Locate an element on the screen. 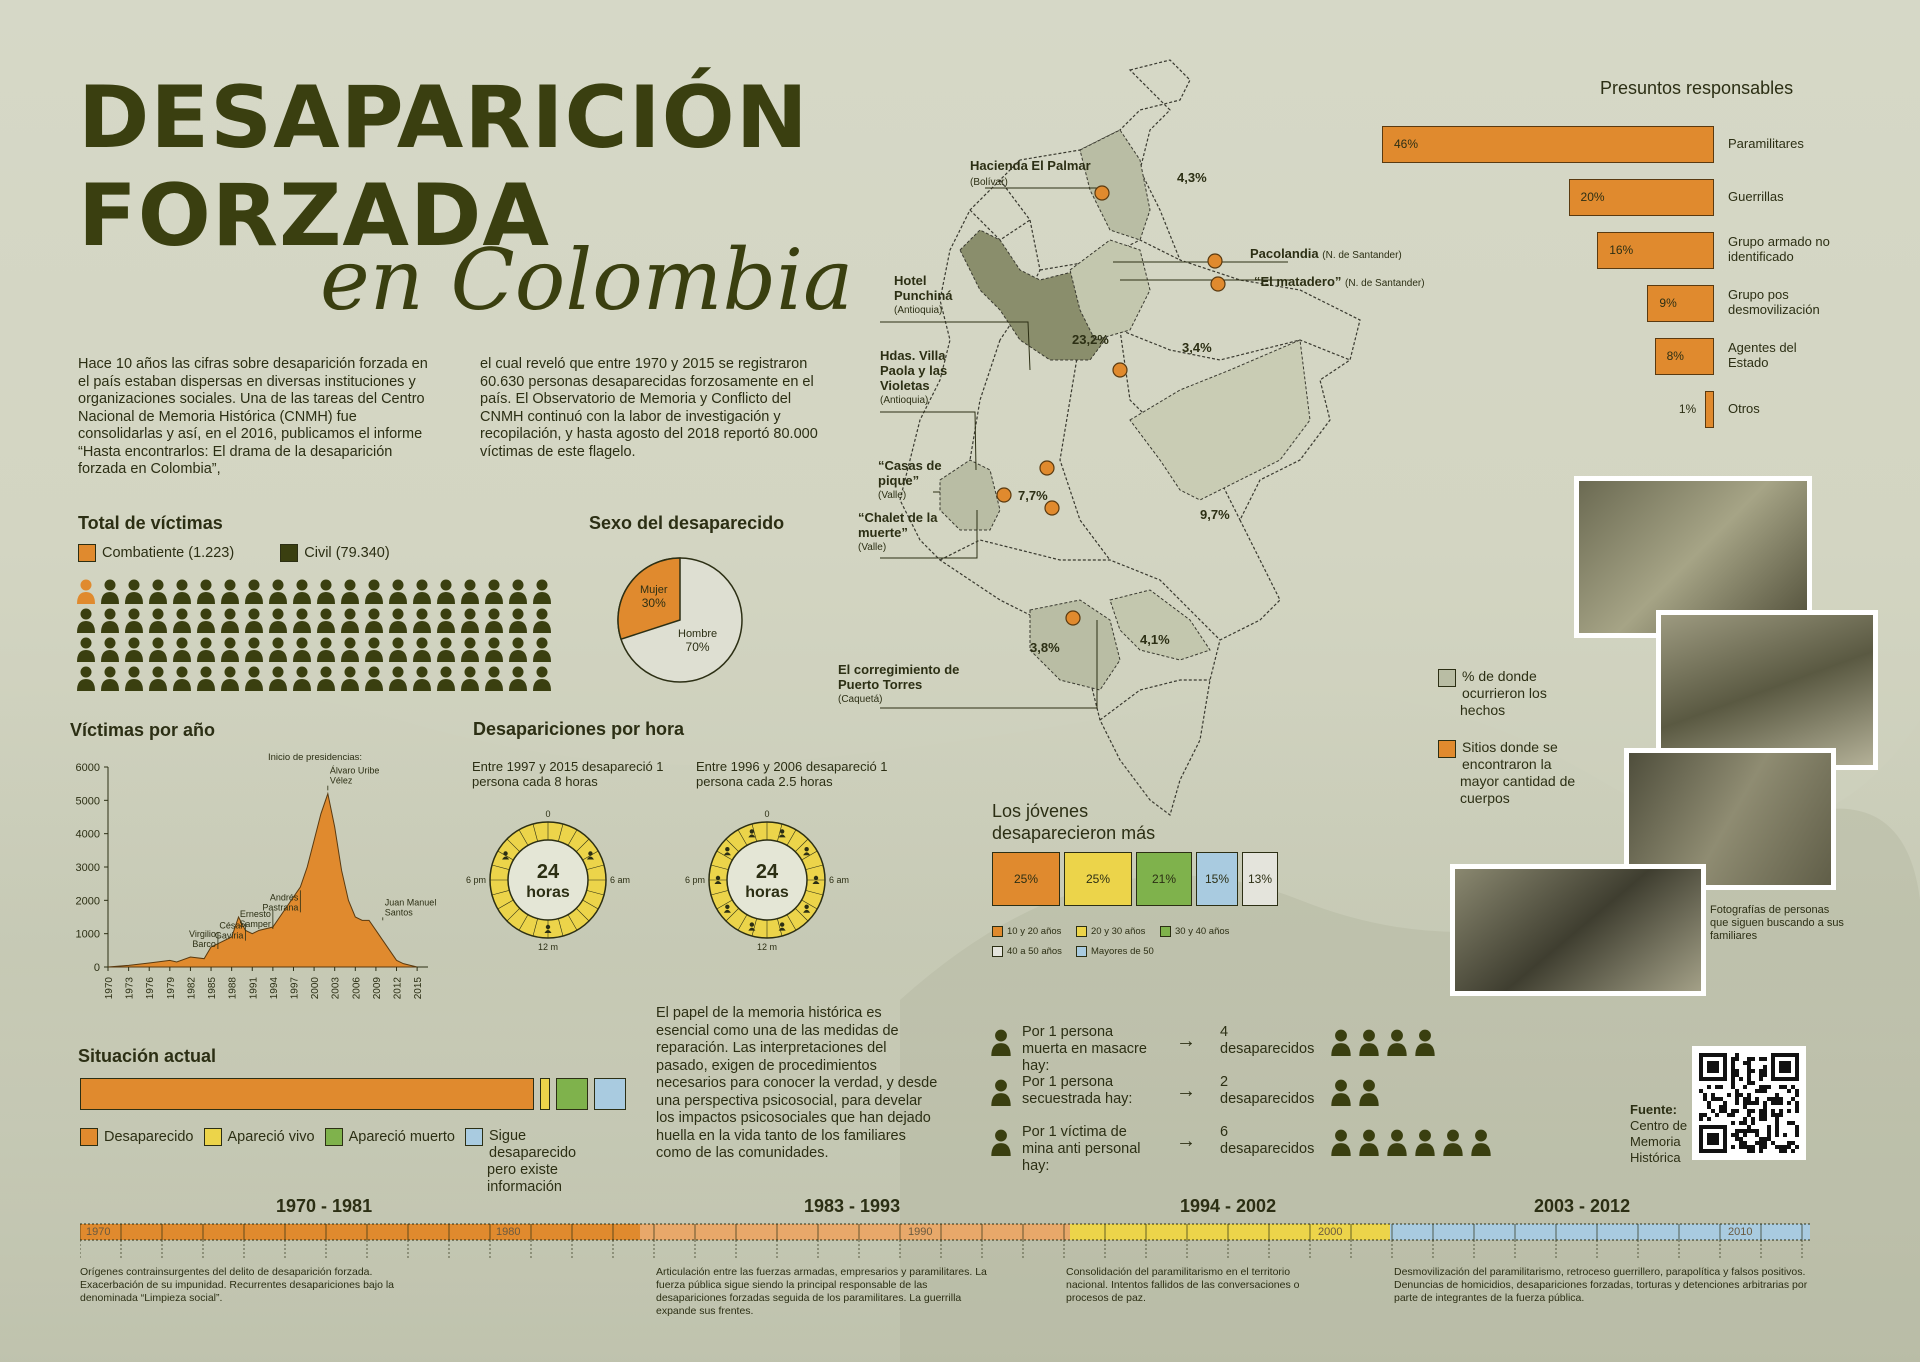  civil-count: (79.340) is located at coordinates (362, 552).